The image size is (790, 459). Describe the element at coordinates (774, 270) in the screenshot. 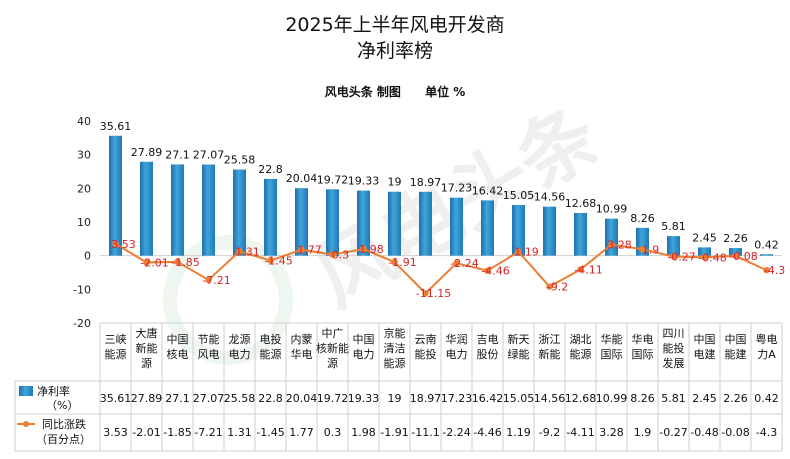

I see `yoy-value-label: -4.3` at that location.